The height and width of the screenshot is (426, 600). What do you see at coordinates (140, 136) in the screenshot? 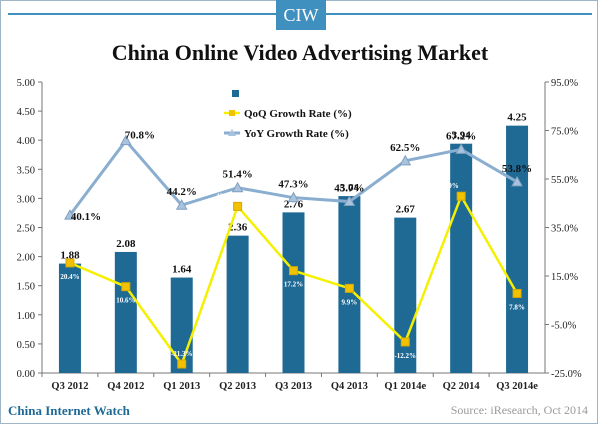
I see `yoy-value-label: 70.8%` at bounding box center [140, 136].